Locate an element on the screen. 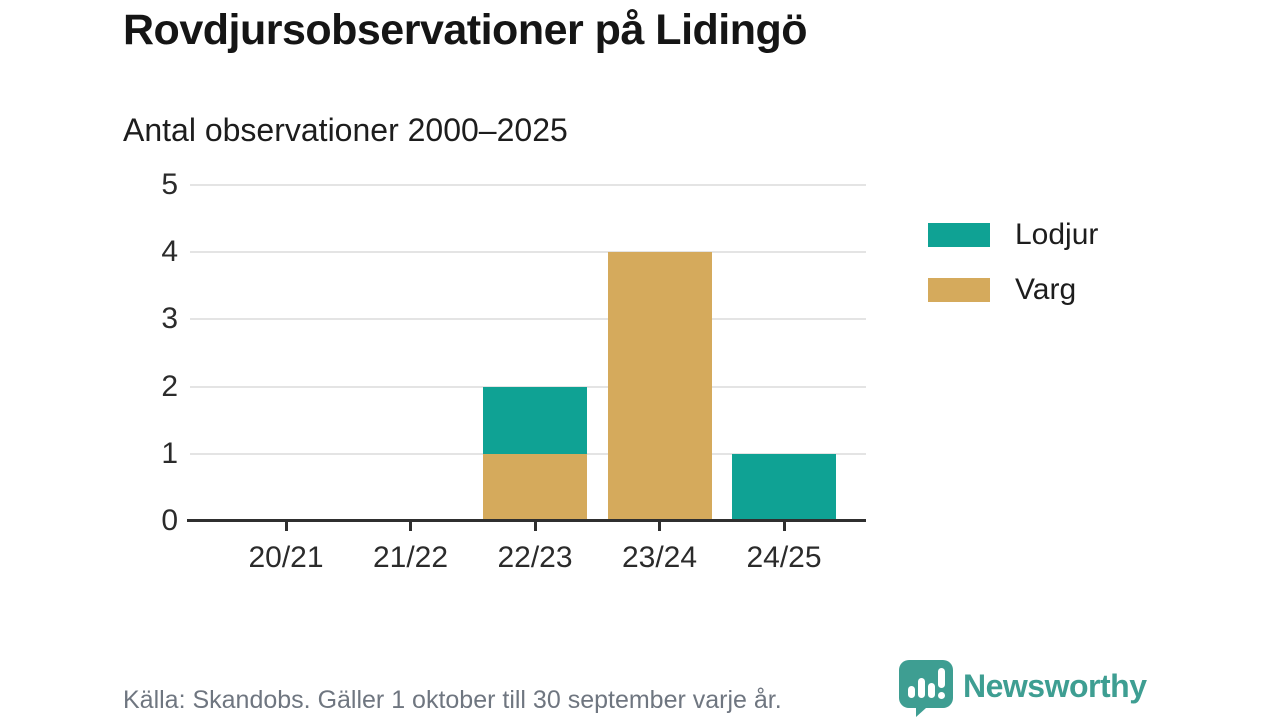  y-tick-label: 0 is located at coordinates (169, 520).